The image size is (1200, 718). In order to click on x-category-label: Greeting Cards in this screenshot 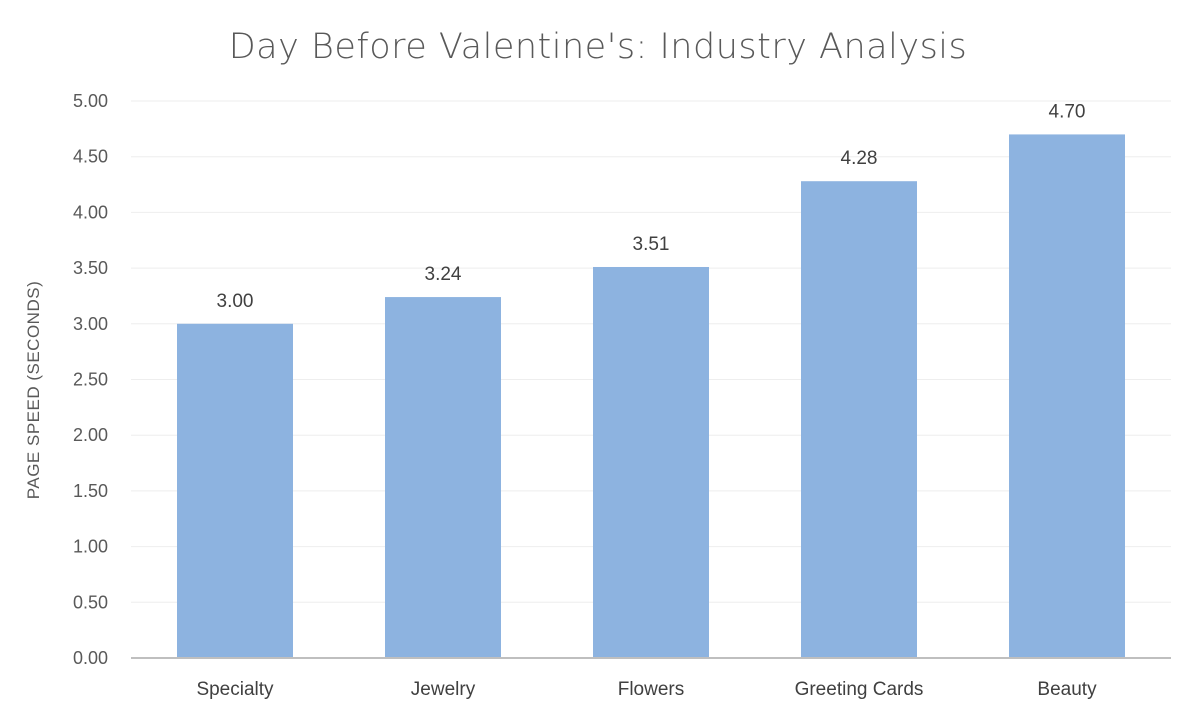, I will do `click(859, 689)`.